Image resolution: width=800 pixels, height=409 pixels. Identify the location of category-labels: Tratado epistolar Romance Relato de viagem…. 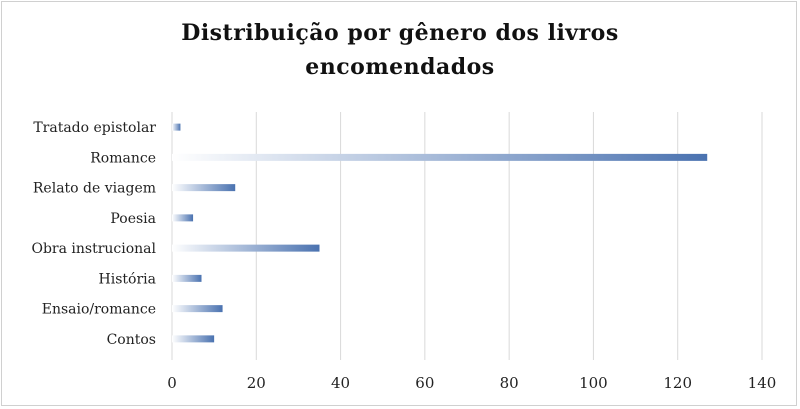
(93, 234).